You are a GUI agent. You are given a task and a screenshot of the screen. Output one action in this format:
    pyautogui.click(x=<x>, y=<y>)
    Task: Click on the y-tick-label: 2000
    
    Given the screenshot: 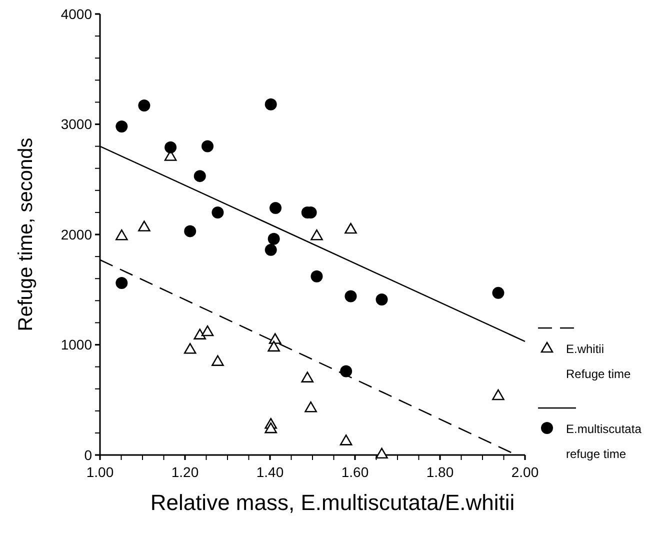 What is the action you would take?
    pyautogui.click(x=76, y=234)
    